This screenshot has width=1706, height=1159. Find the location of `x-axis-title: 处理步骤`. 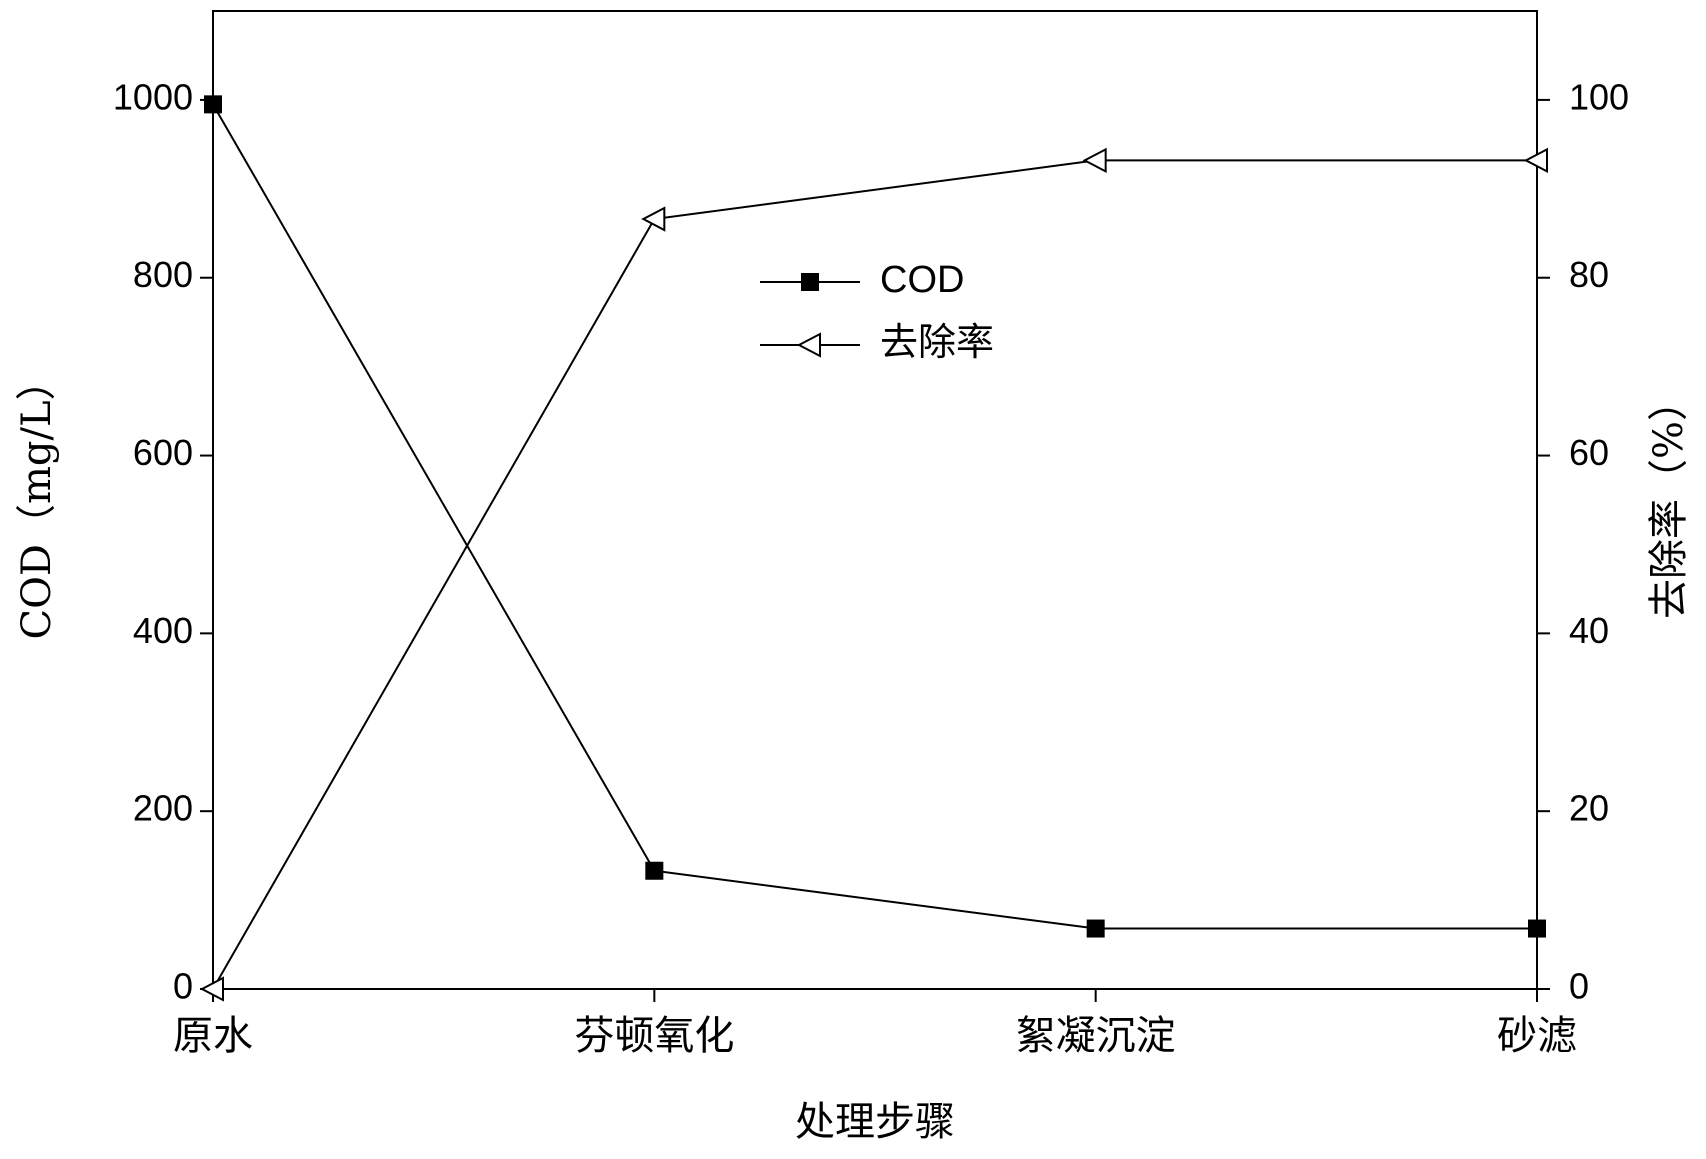

x-axis-title: 处理步骤 is located at coordinates (875, 1122).